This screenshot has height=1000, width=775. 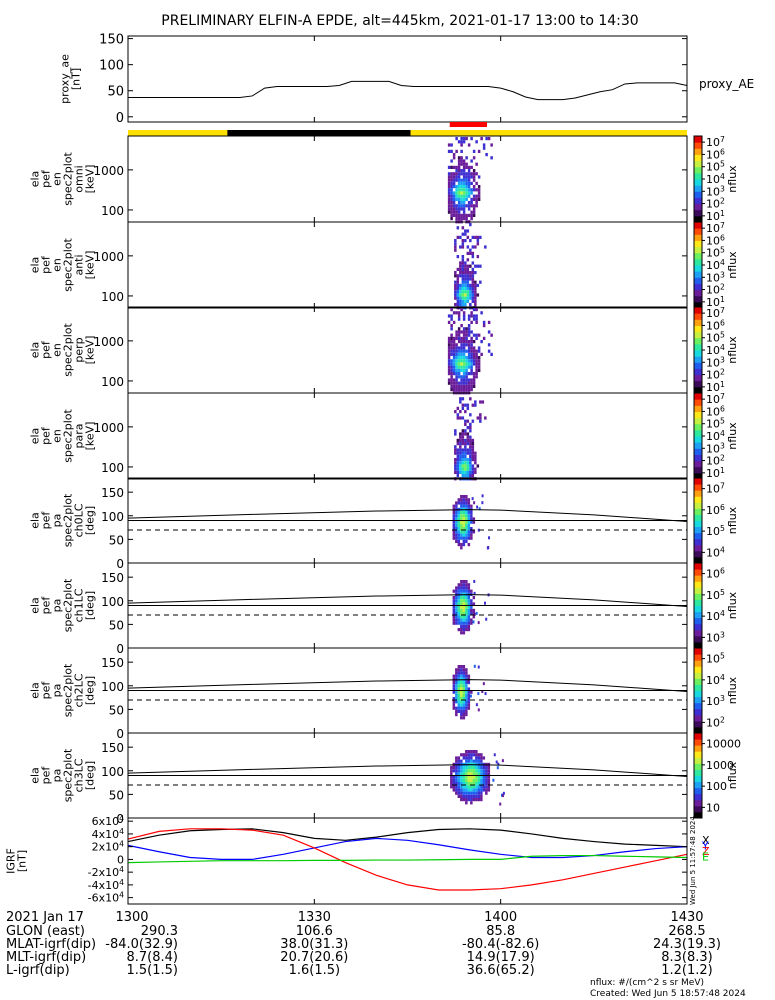 I want to click on pitch-angle-spectrogram-ch2LC-colorbar-segment, so click(x=698, y=663).